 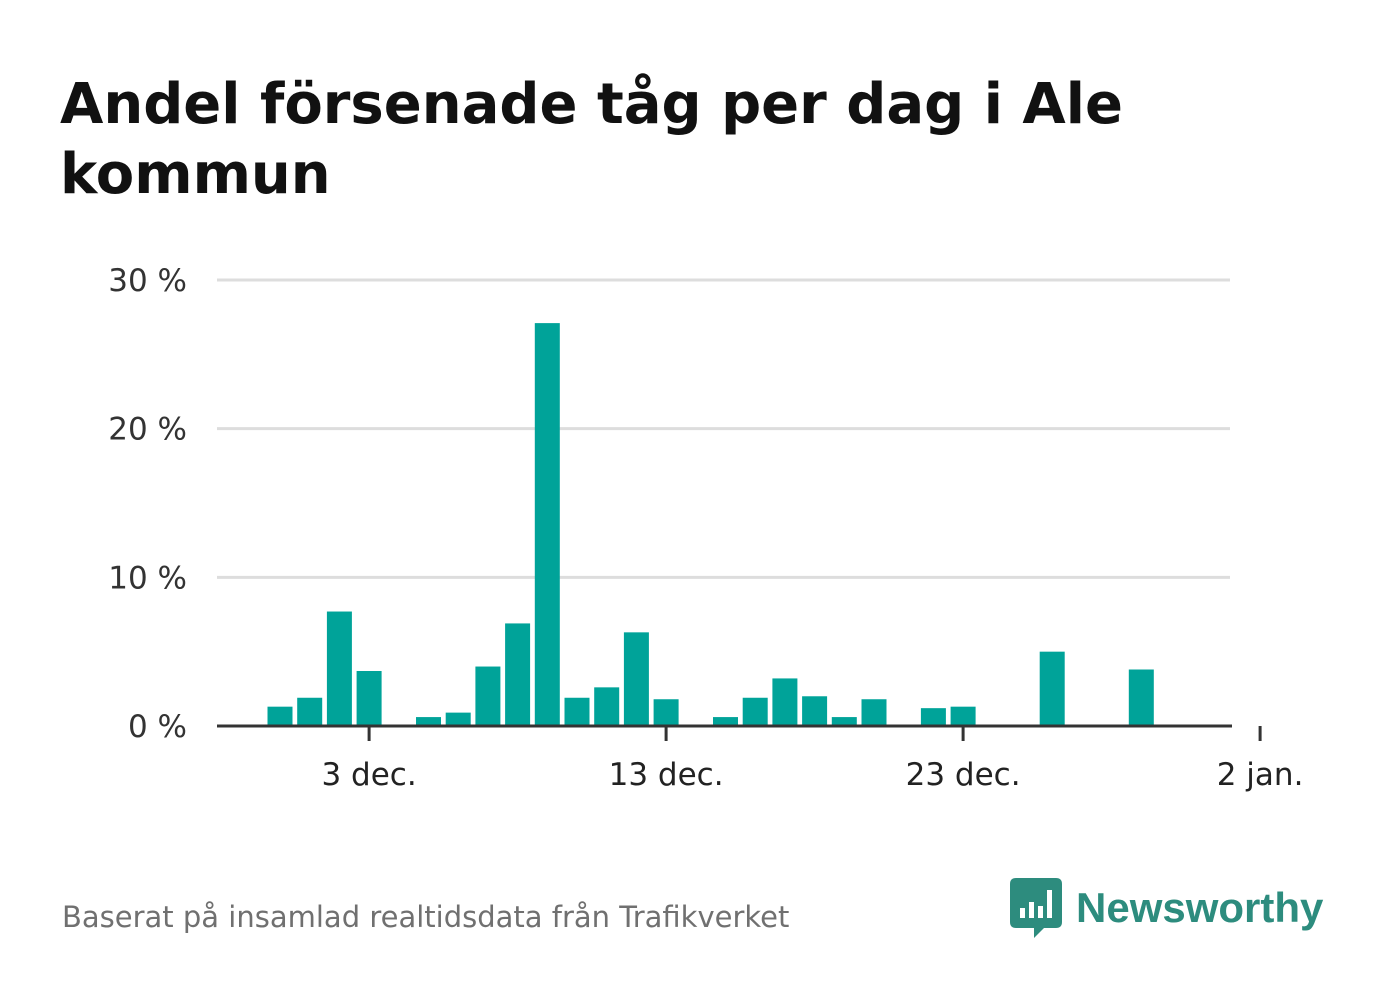 What do you see at coordinates (963, 775) in the screenshot?
I see `x-tick-label: 23 dec.` at bounding box center [963, 775].